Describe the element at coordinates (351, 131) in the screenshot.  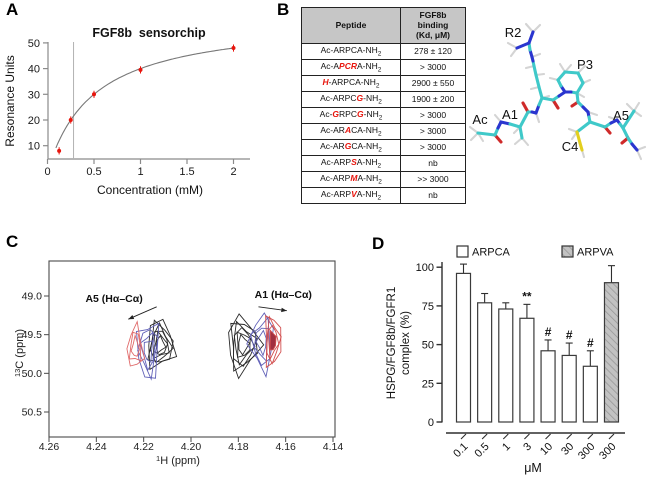
I see `peptide-cell: Ac-ARACA-NH2` at that location.